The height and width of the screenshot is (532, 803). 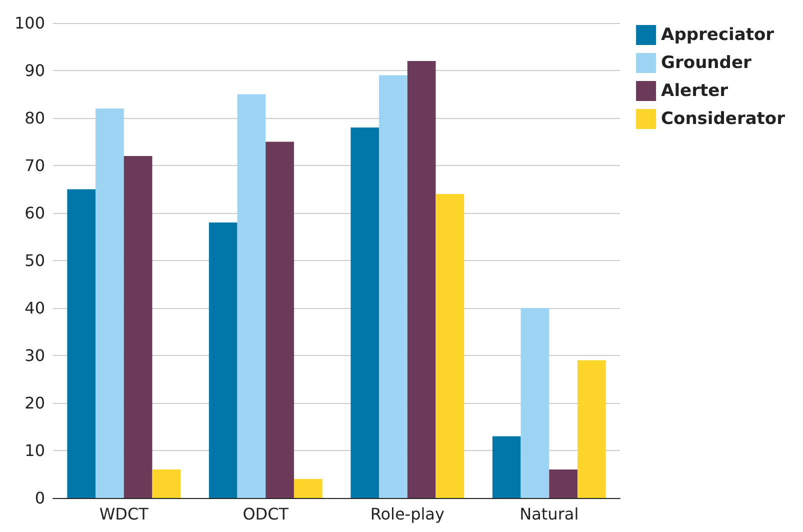 What do you see at coordinates (265, 514) in the screenshot?
I see `x-tick-label: ODCT` at bounding box center [265, 514].